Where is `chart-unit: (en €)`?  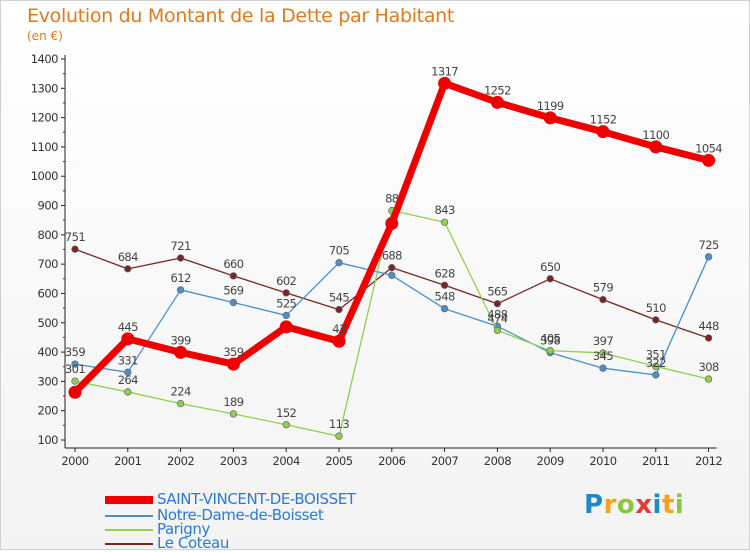 chart-unit: (en €) is located at coordinates (45, 36).